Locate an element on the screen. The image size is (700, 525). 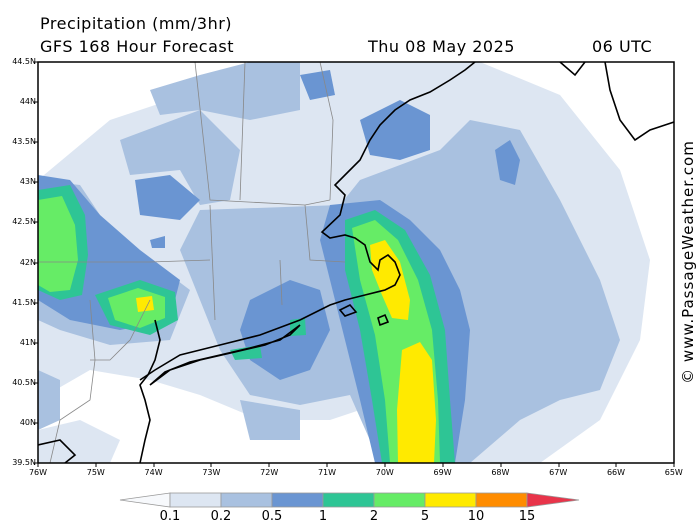
model-line: GFS 168 Hour Forecast is located at coordinates (137, 46).